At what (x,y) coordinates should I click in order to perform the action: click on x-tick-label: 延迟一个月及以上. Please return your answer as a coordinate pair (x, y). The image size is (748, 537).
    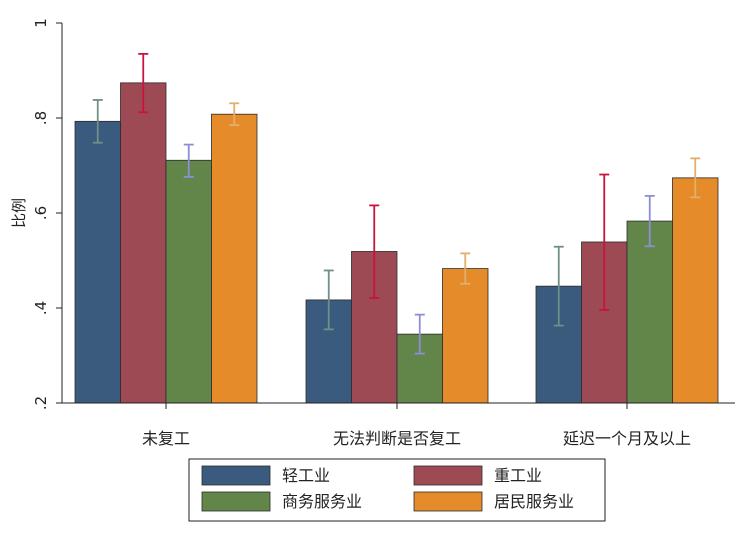
    Looking at the image, I should click on (627, 438).